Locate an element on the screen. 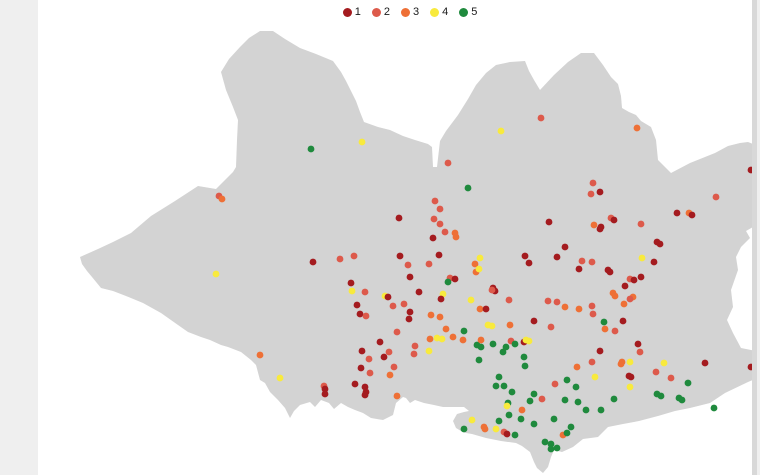 The width and height of the screenshot is (760, 475). vertical-scrollbar is located at coordinates (756, 237).